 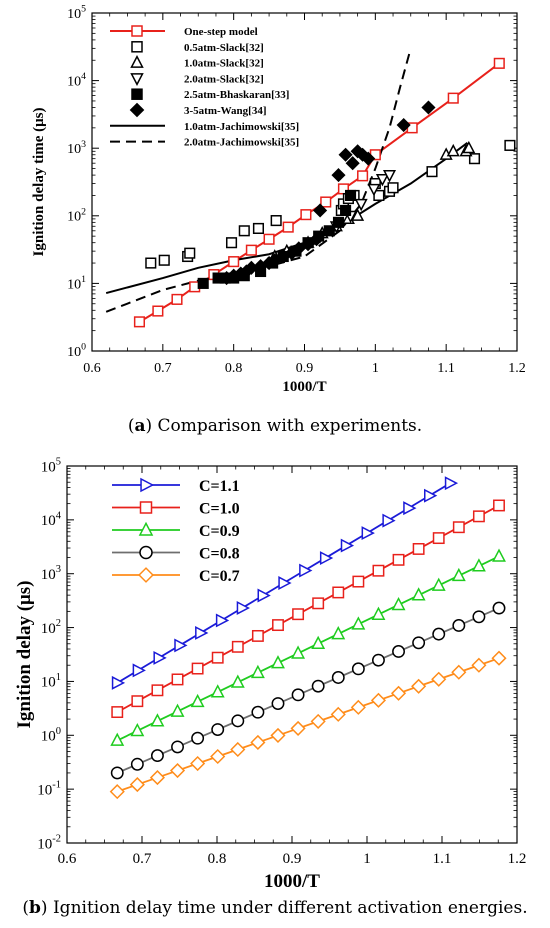 I want to click on caption-a: (a) Comparison with experiments., so click(x=275, y=426).